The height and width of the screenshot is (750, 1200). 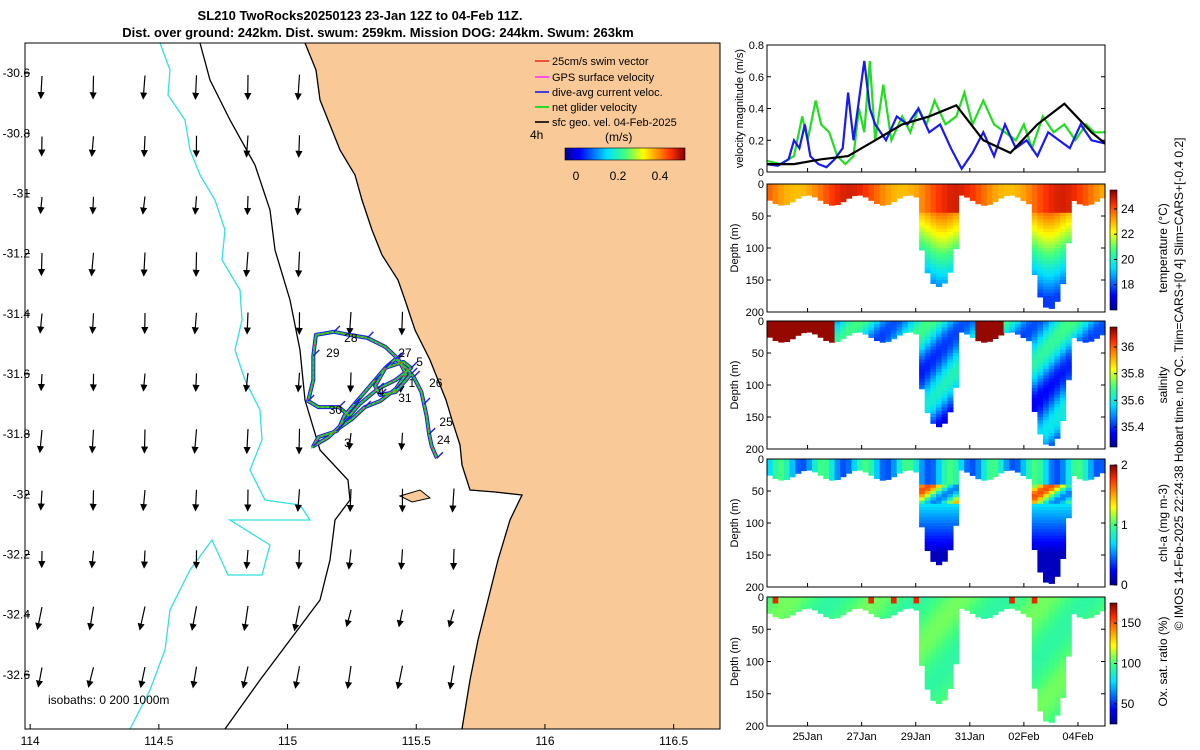 I want to click on day-label: 27, so click(x=405, y=353).